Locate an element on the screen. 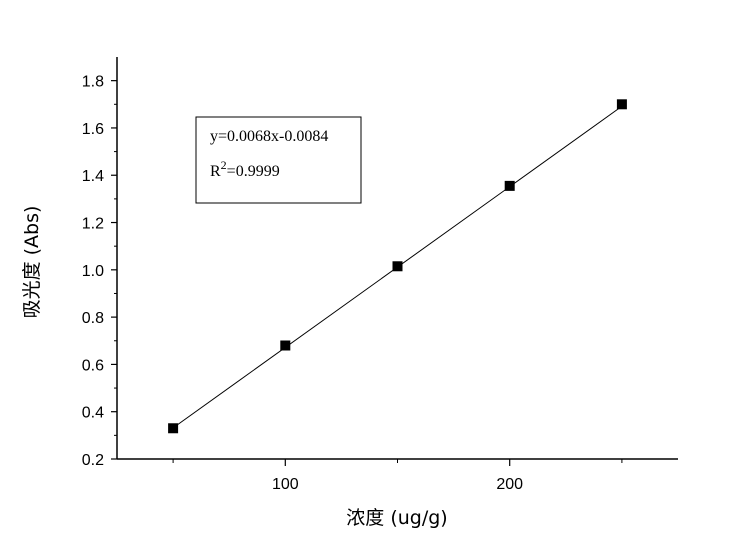  y-axis-title: 吸光度 (Abs) is located at coordinates (32, 262).